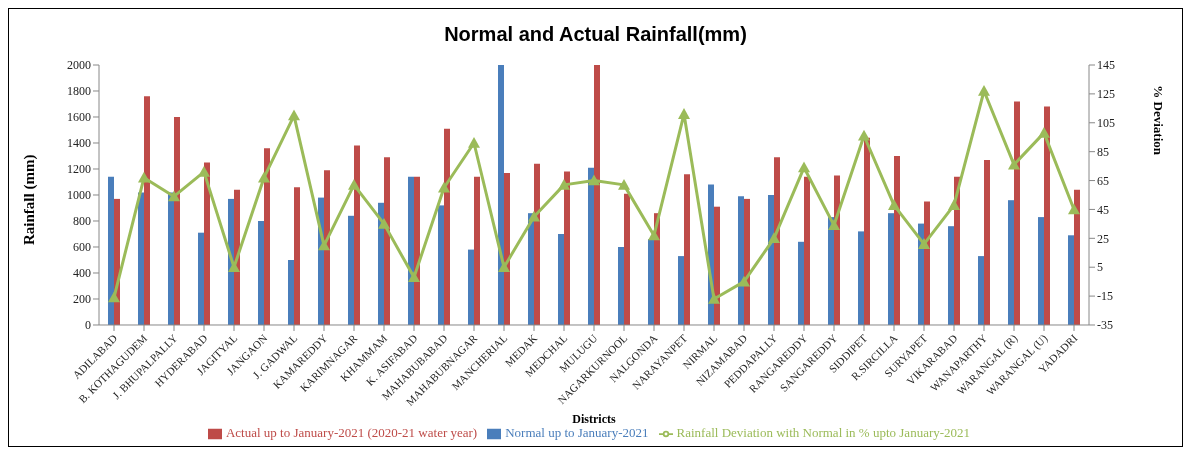  What do you see at coordinates (30, 199) in the screenshot?
I see `y-axis-title: Rainfall (mm)` at bounding box center [30, 199].